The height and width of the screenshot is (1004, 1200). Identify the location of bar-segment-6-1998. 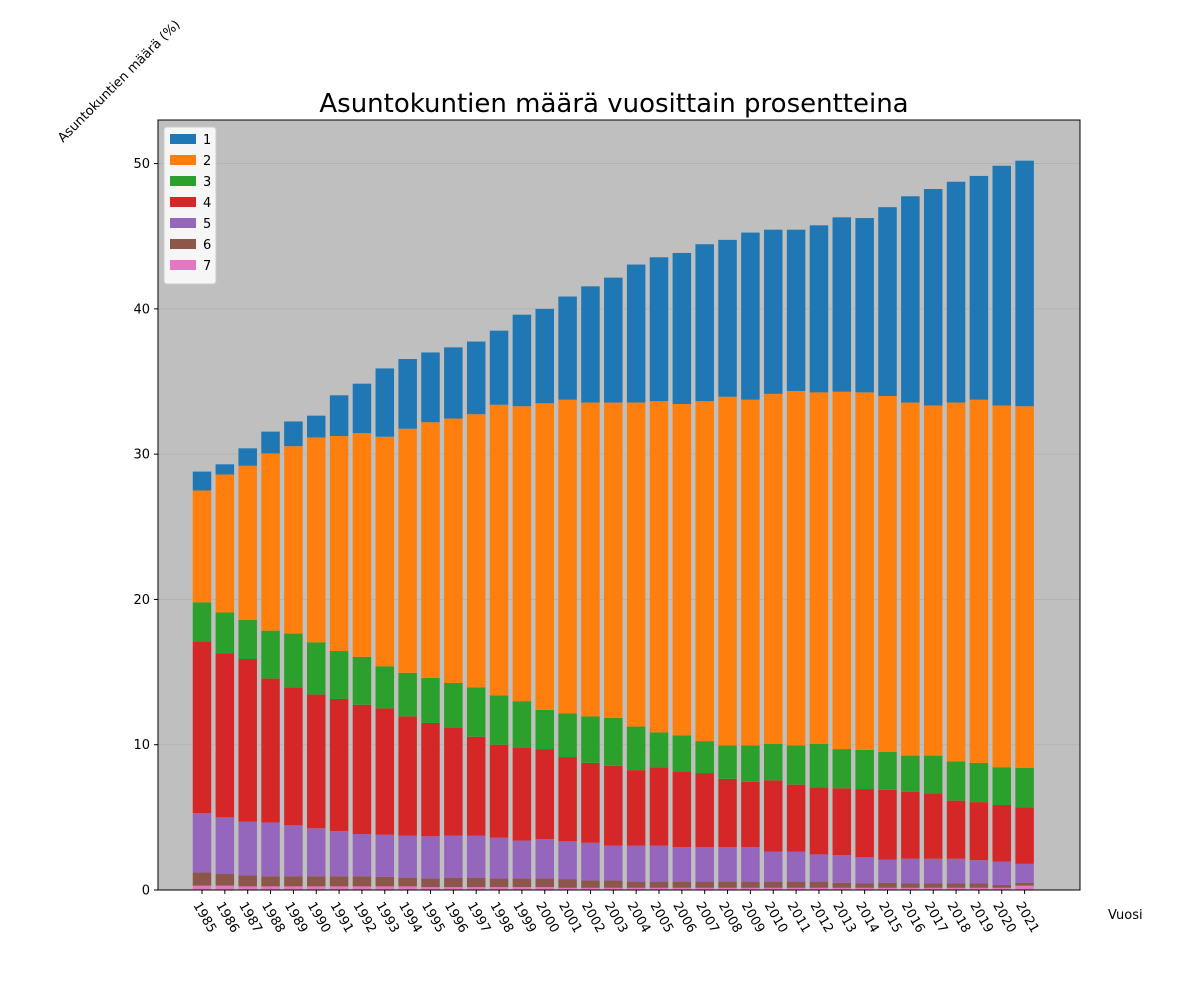
(499, 883).